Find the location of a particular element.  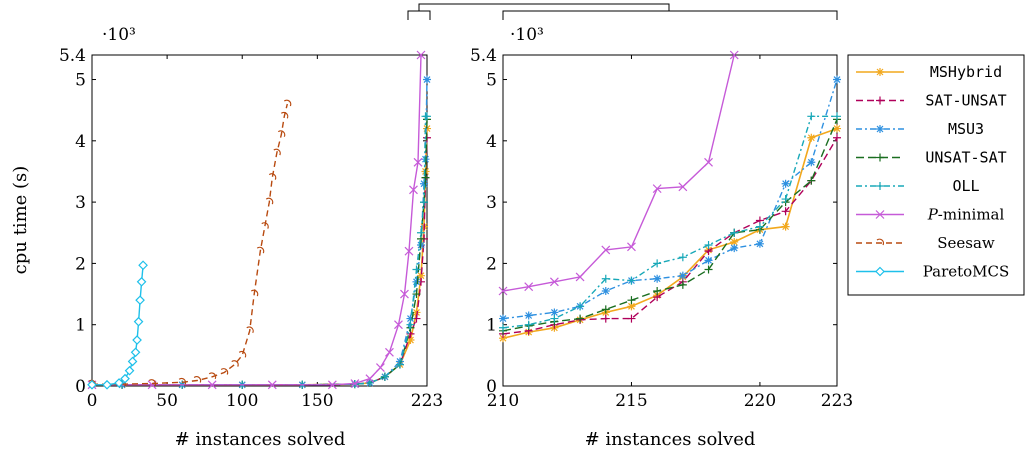

right-y-tick-label: 1 is located at coordinates (491, 326).